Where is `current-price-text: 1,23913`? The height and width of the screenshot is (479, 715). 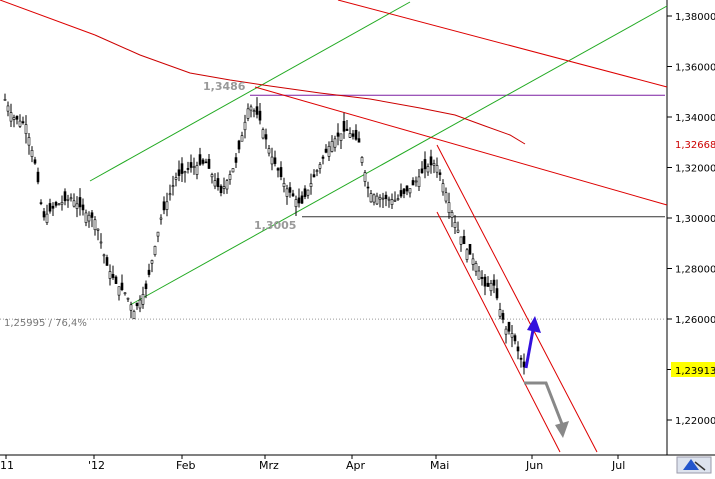 current-price-text: 1,23913 is located at coordinates (695, 371).